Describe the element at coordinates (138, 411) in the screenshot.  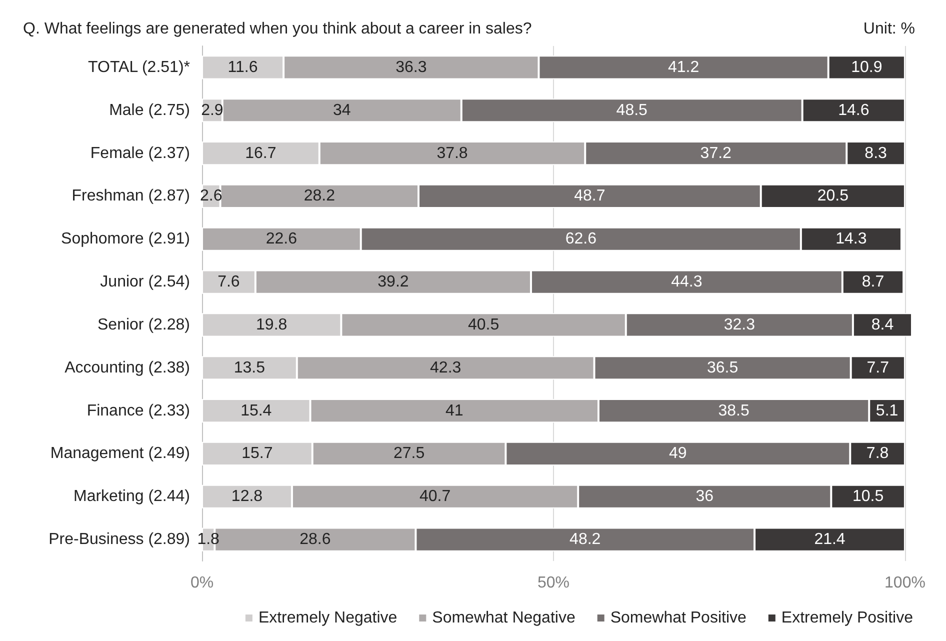
I see `y-tick-label: Finance (2.33)` at that location.